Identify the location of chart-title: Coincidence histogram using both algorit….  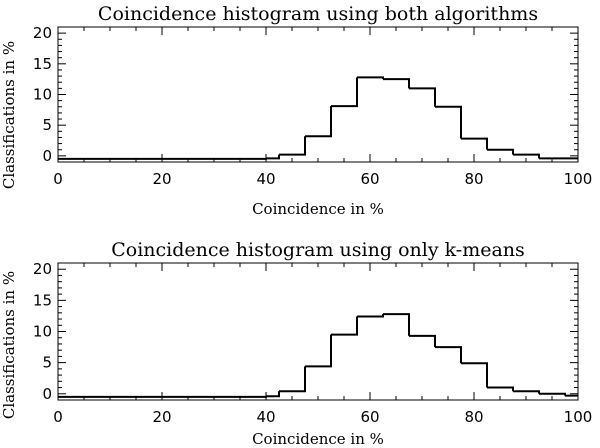
(318, 14).